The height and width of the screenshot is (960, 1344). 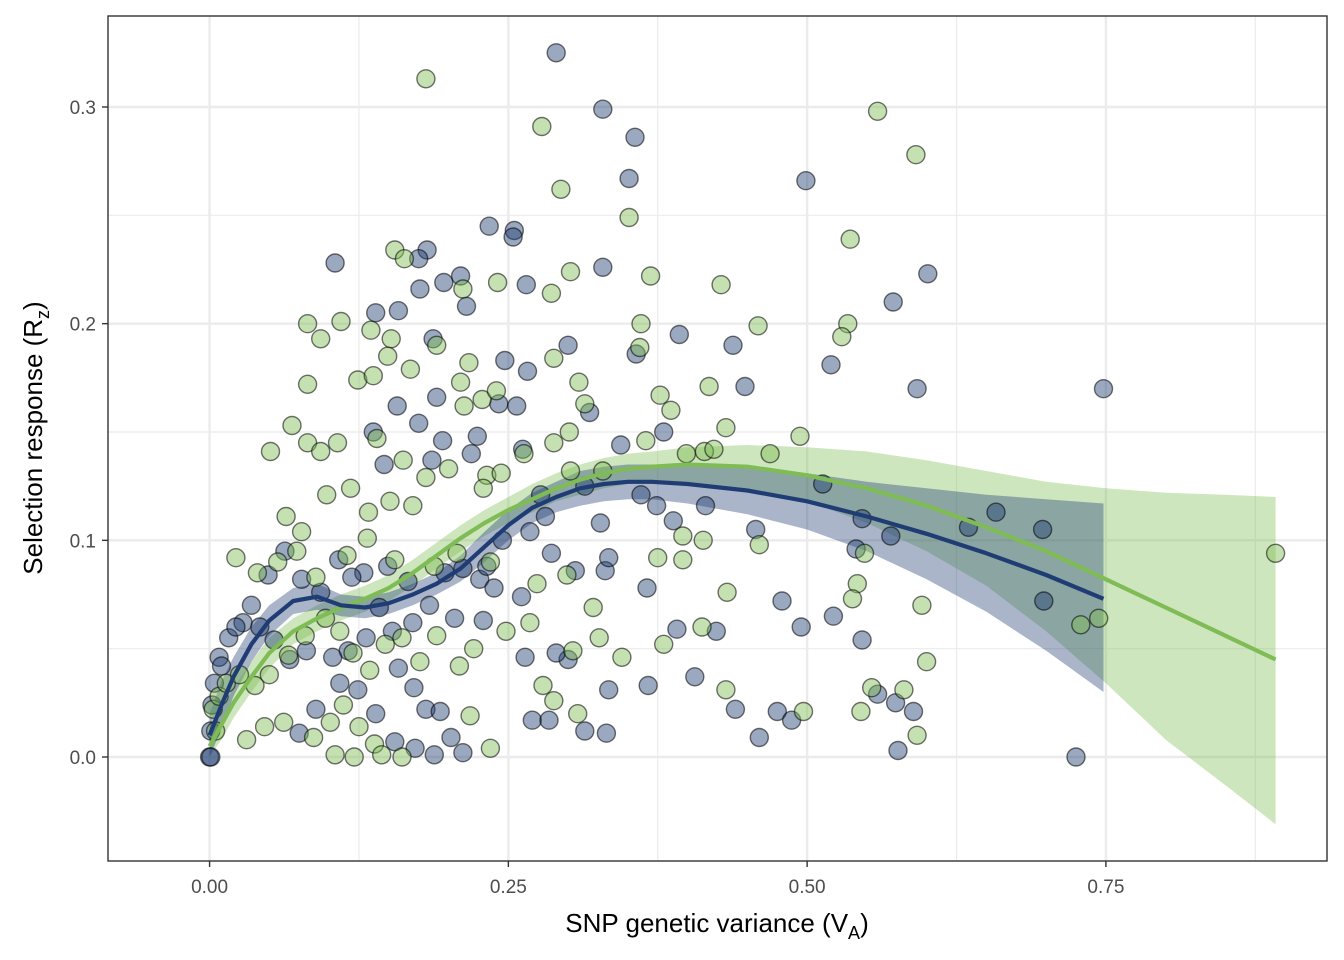 What do you see at coordinates (43, 314) in the screenshot?
I see `y-axis-title-subscript: z` at bounding box center [43, 314].